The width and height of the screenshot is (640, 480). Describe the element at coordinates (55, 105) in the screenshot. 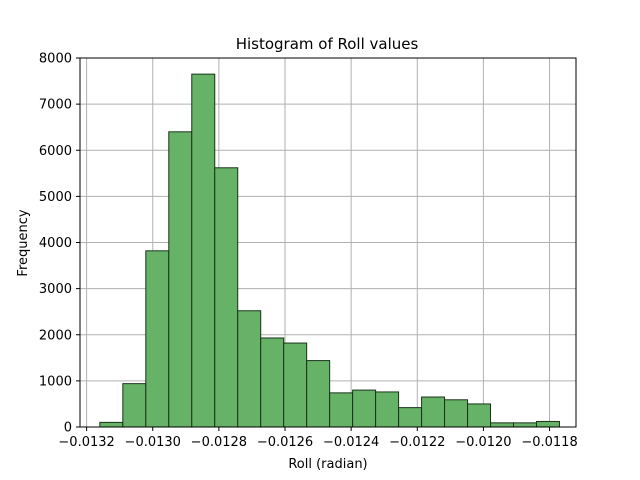

I see `y-tick-label: 7000` at that location.